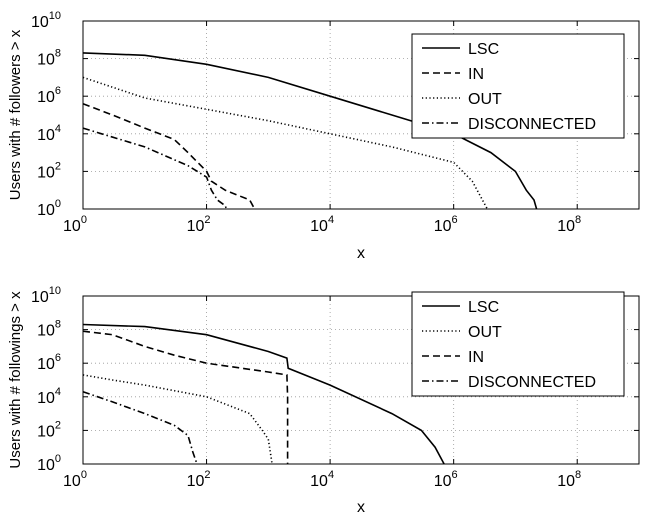 The image size is (649, 523). Describe the element at coordinates (15, 380) in the screenshot. I see `y-axis-label: Users with # followings > x` at that location.